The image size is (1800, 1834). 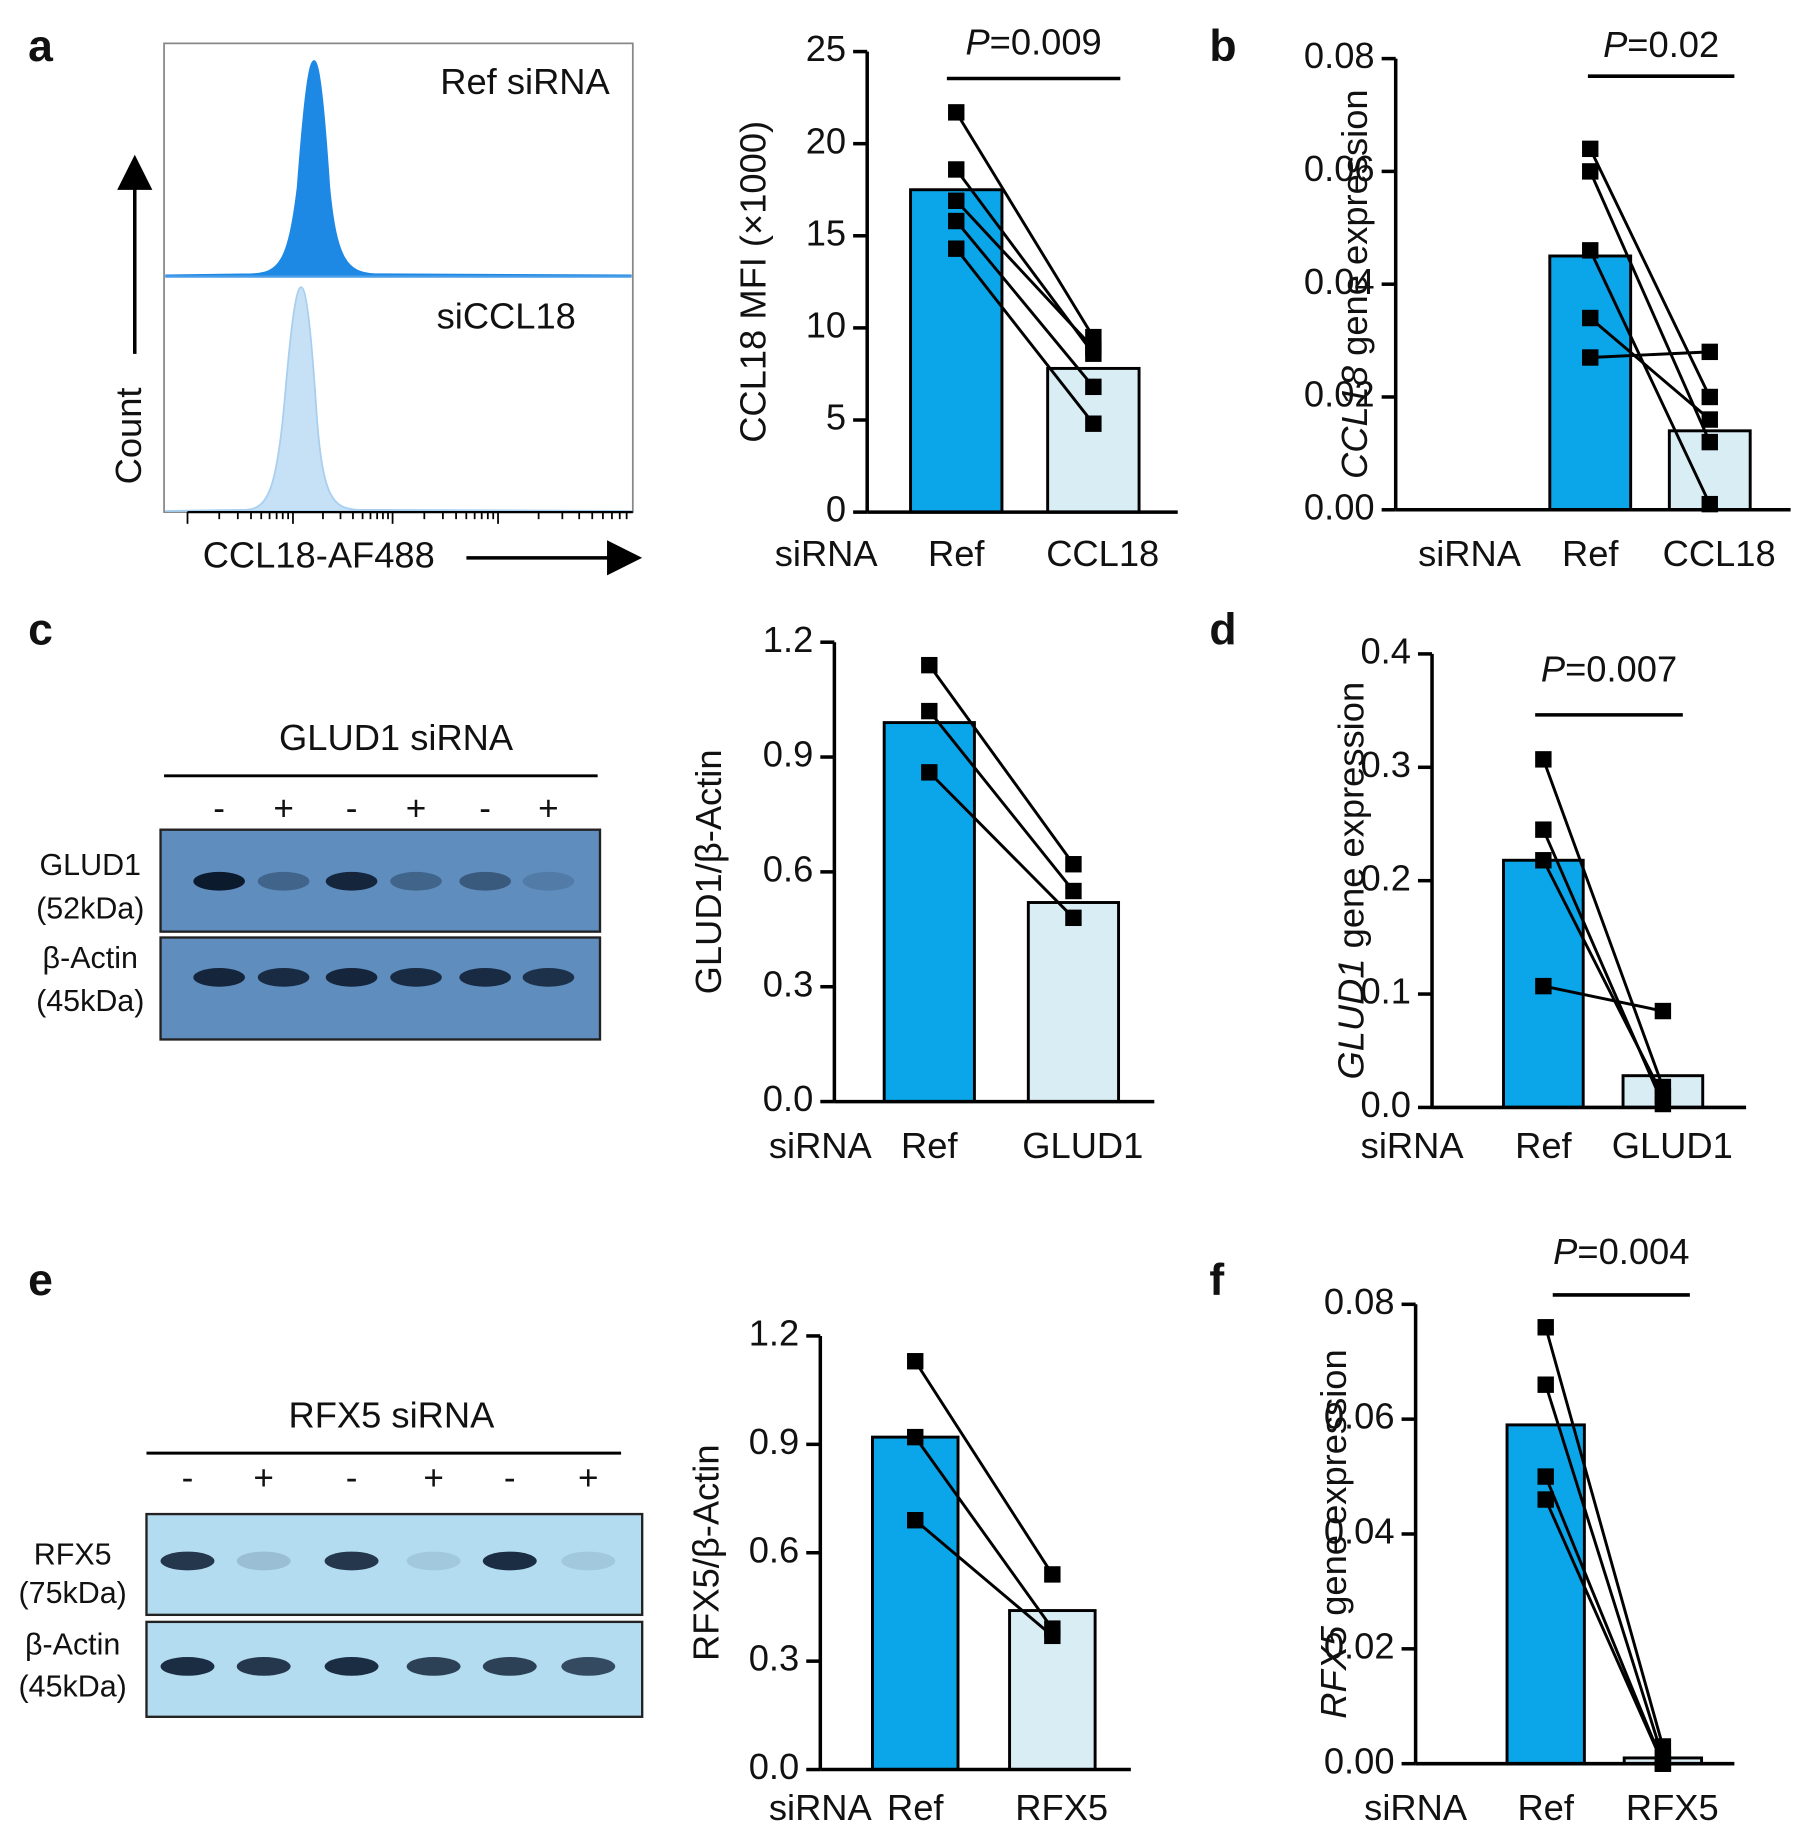 I want to click on y-axis-label: CCL18 gene expression, so click(x=1354, y=284).